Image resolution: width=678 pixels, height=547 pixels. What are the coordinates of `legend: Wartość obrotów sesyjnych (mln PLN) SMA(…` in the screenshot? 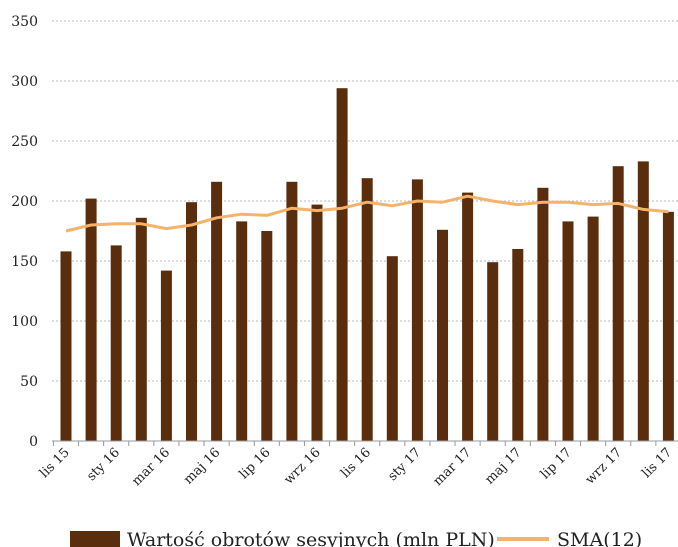 It's located at (356, 538).